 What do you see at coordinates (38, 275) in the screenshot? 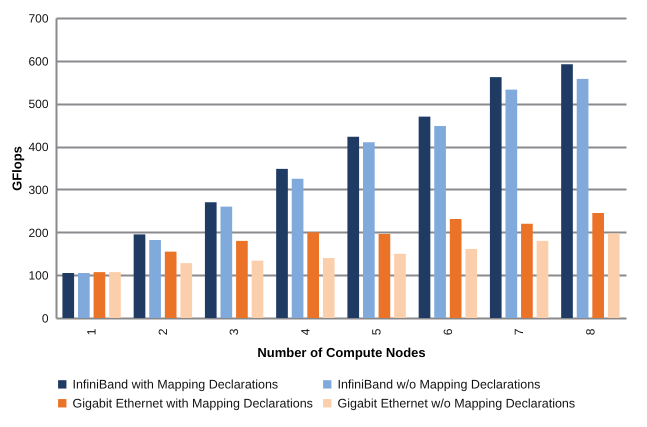
I see `y-tick-label: 100` at bounding box center [38, 275].